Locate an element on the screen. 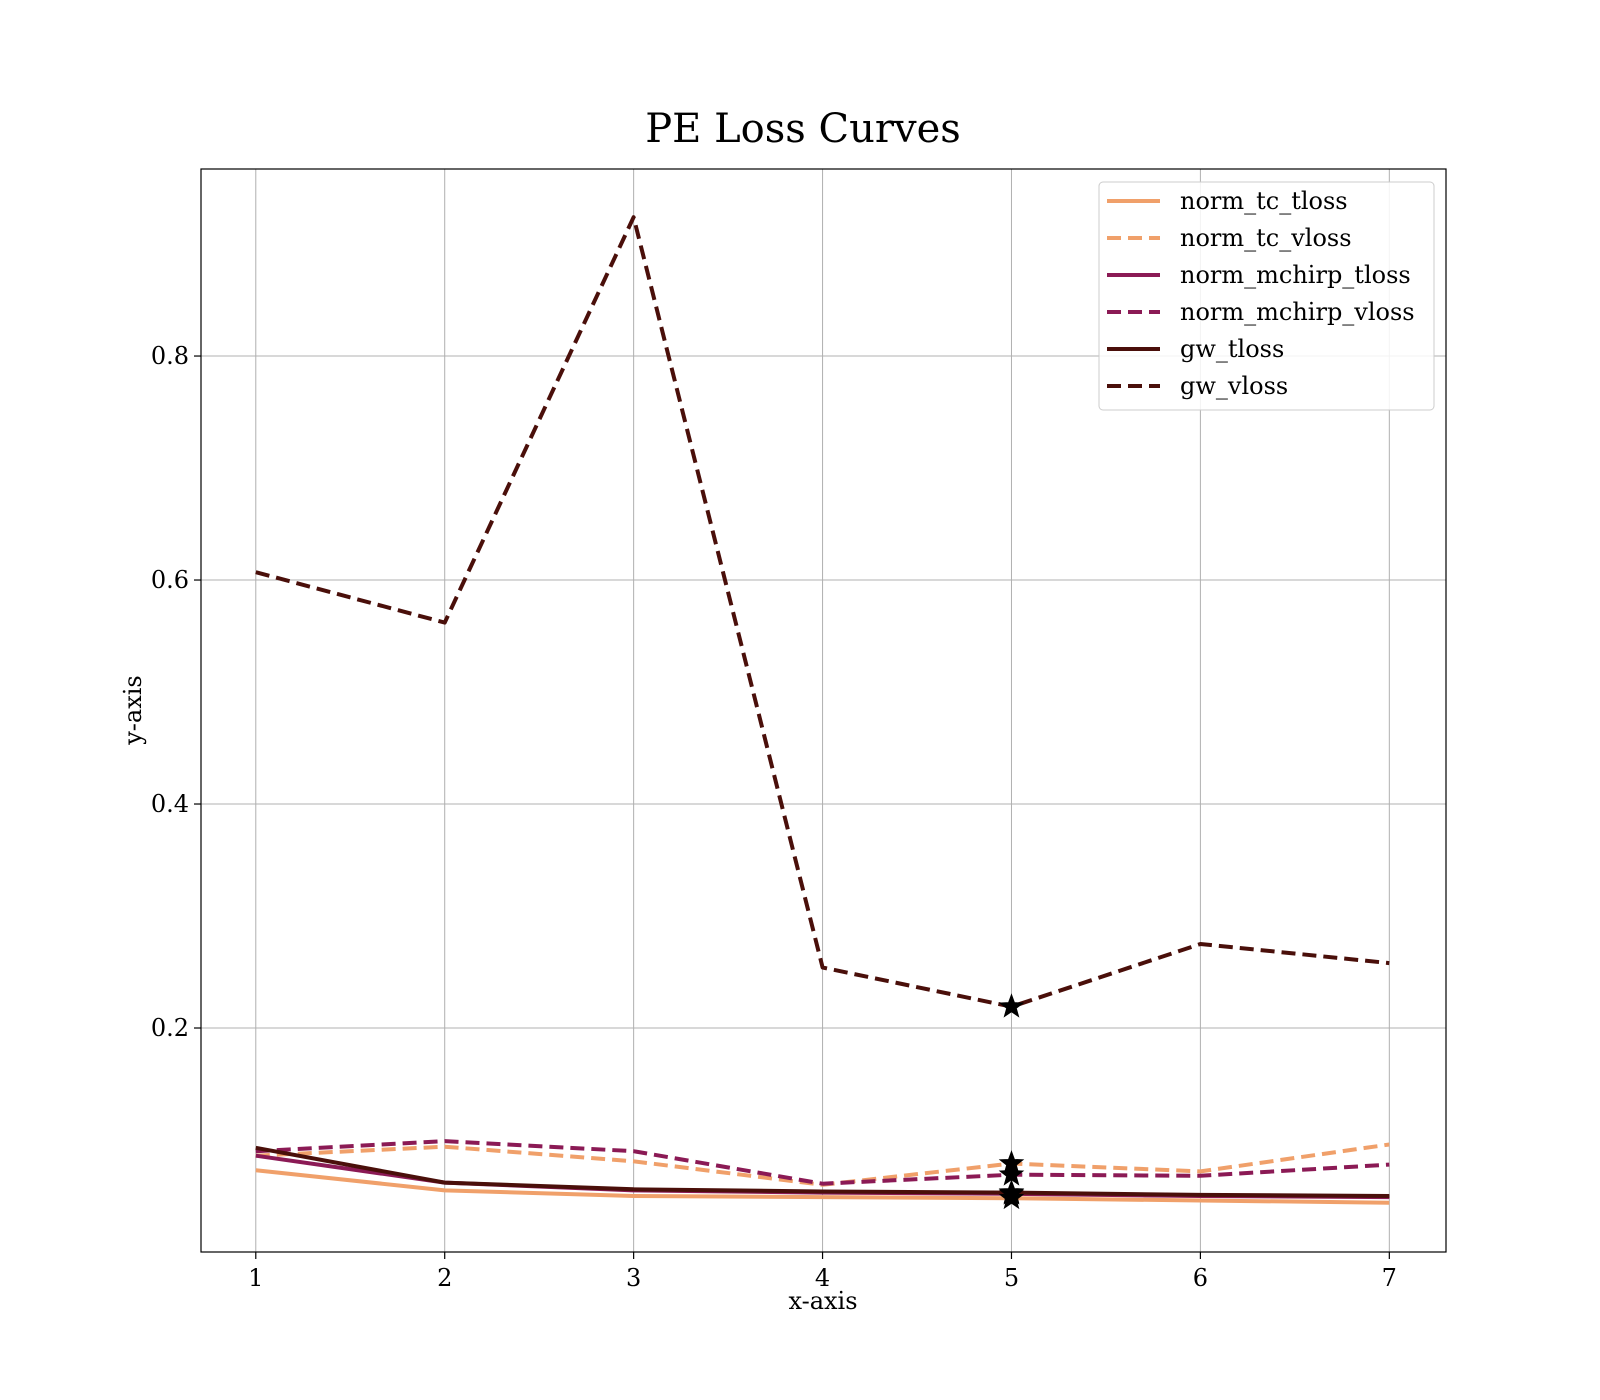 Image resolution: width=1600 pixels, height=1400 pixels. legend-label-gw-tloss: gw_tloss is located at coordinates (1232, 349).